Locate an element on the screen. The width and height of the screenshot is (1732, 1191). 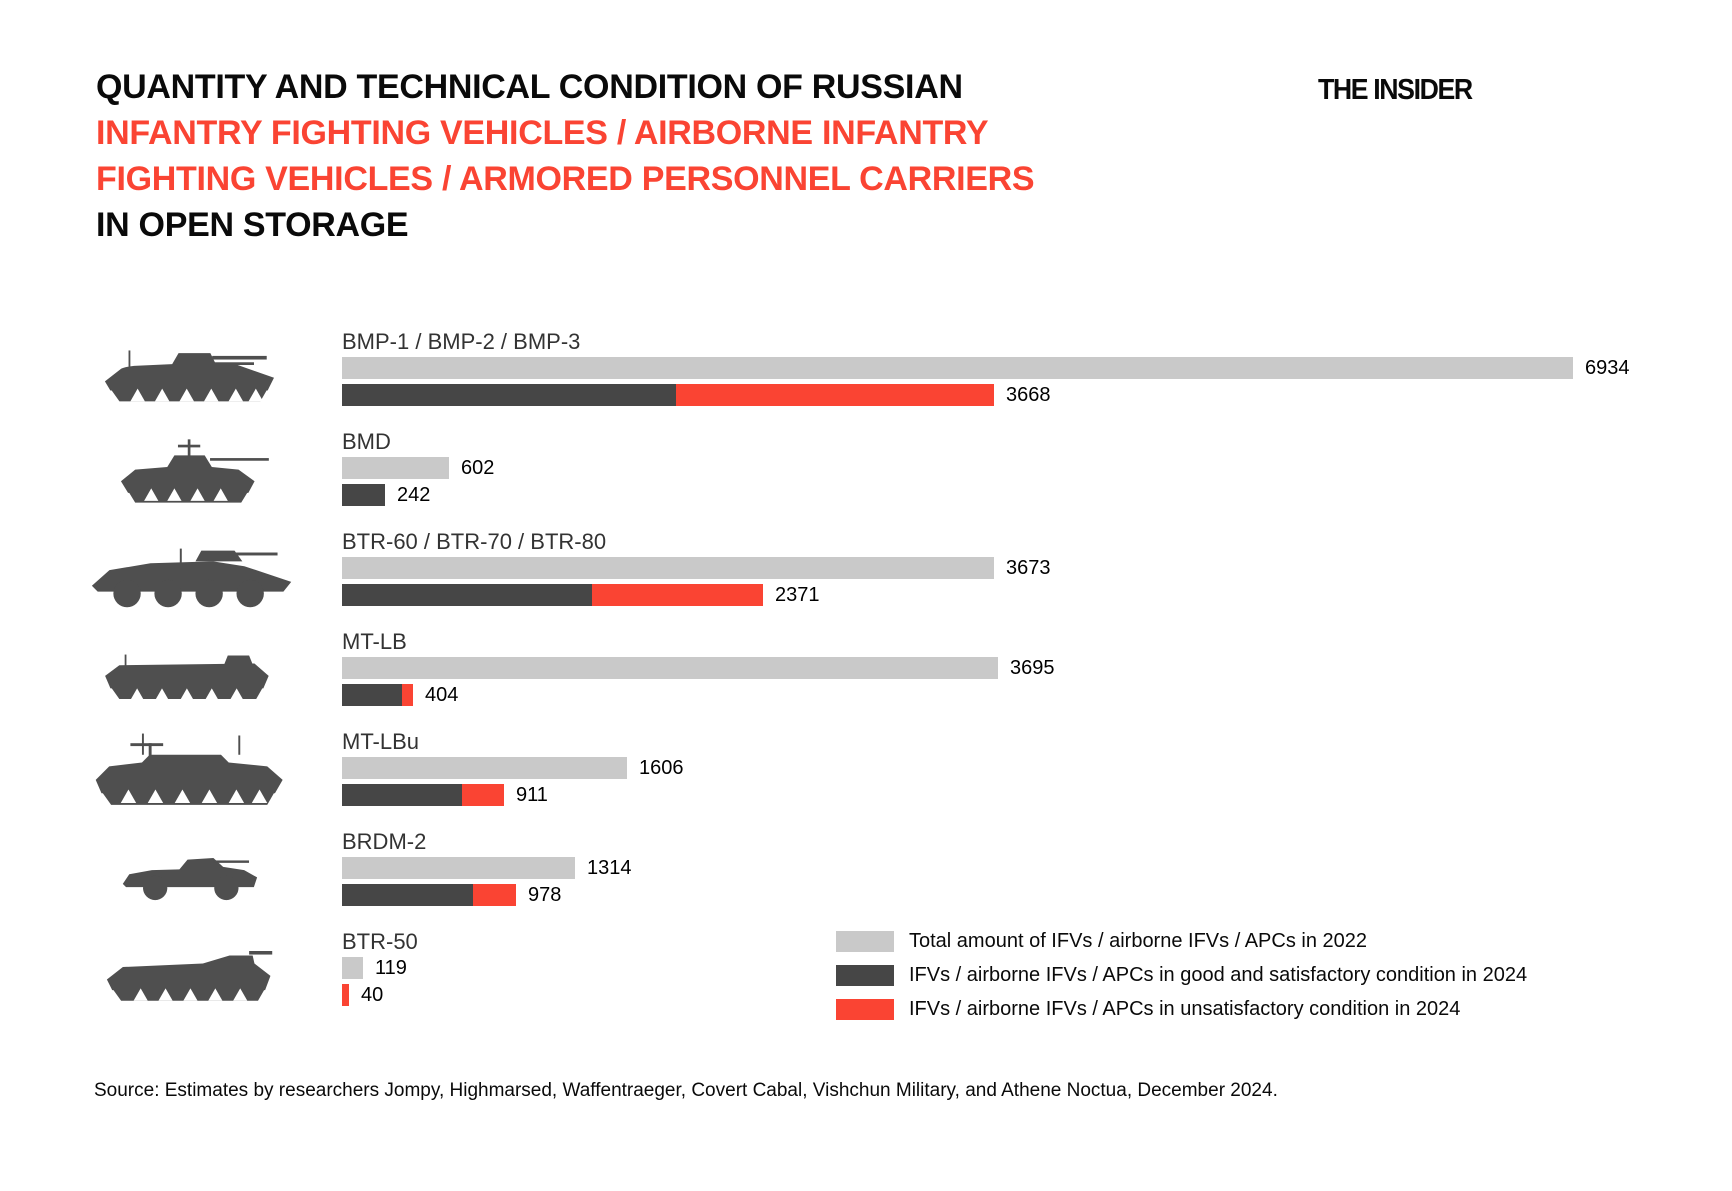
value-total-2022: 1606 is located at coordinates (661, 768).